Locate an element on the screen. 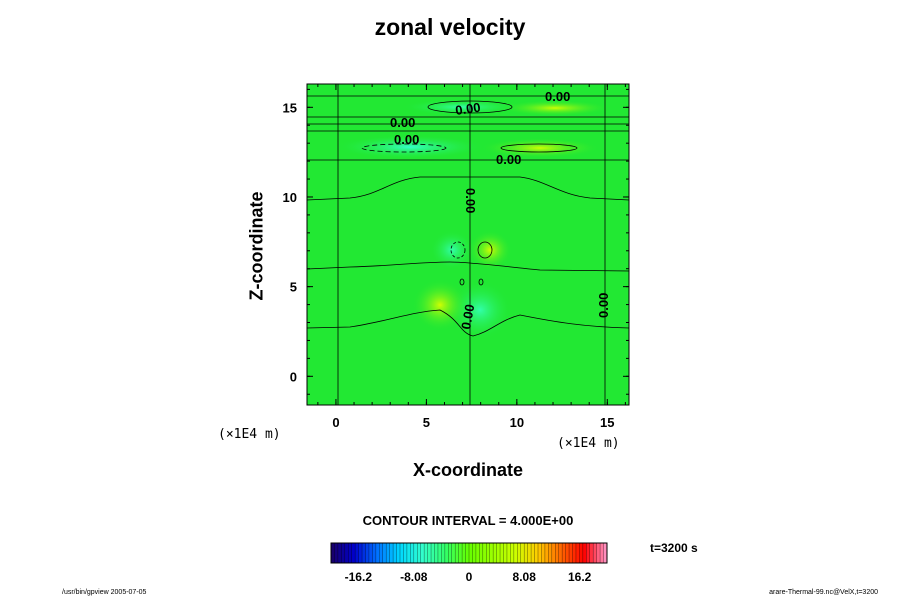 The width and height of the screenshot is (900, 600). x-tick-label: 0 is located at coordinates (335, 422).